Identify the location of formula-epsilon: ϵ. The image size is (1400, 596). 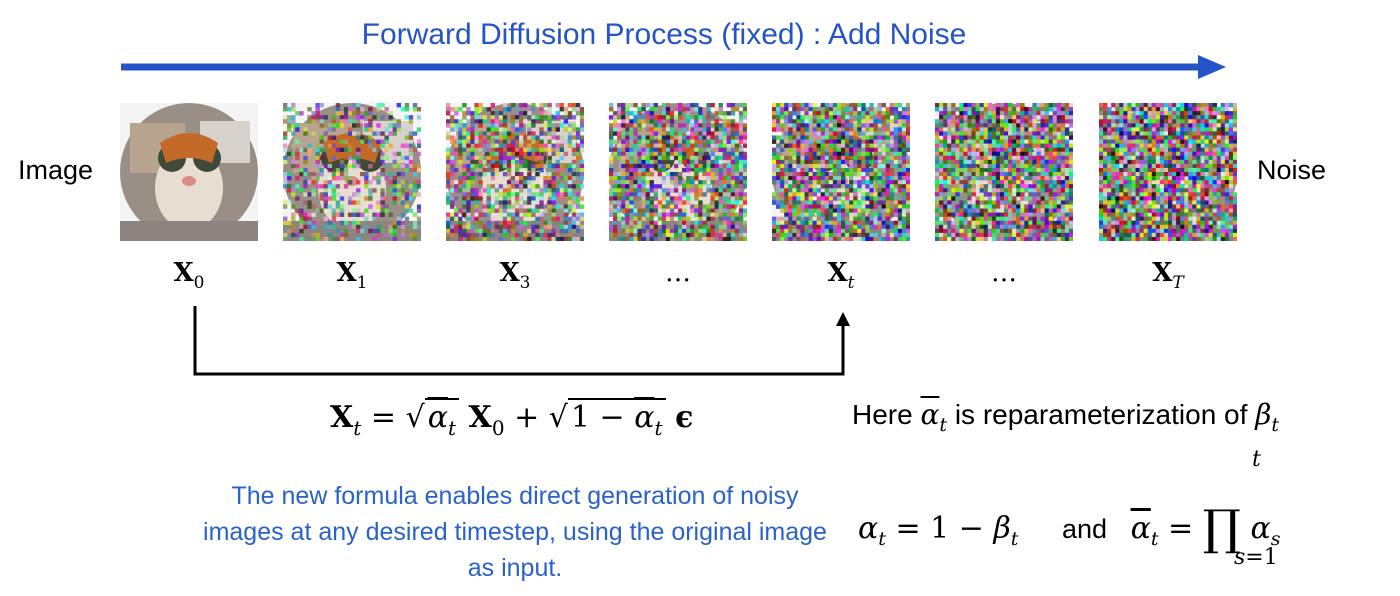
(684, 417).